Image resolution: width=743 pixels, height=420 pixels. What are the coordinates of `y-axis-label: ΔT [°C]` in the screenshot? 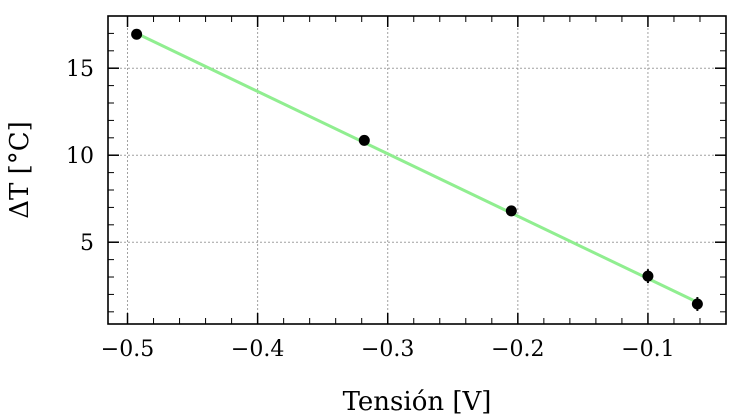 It's located at (20, 170).